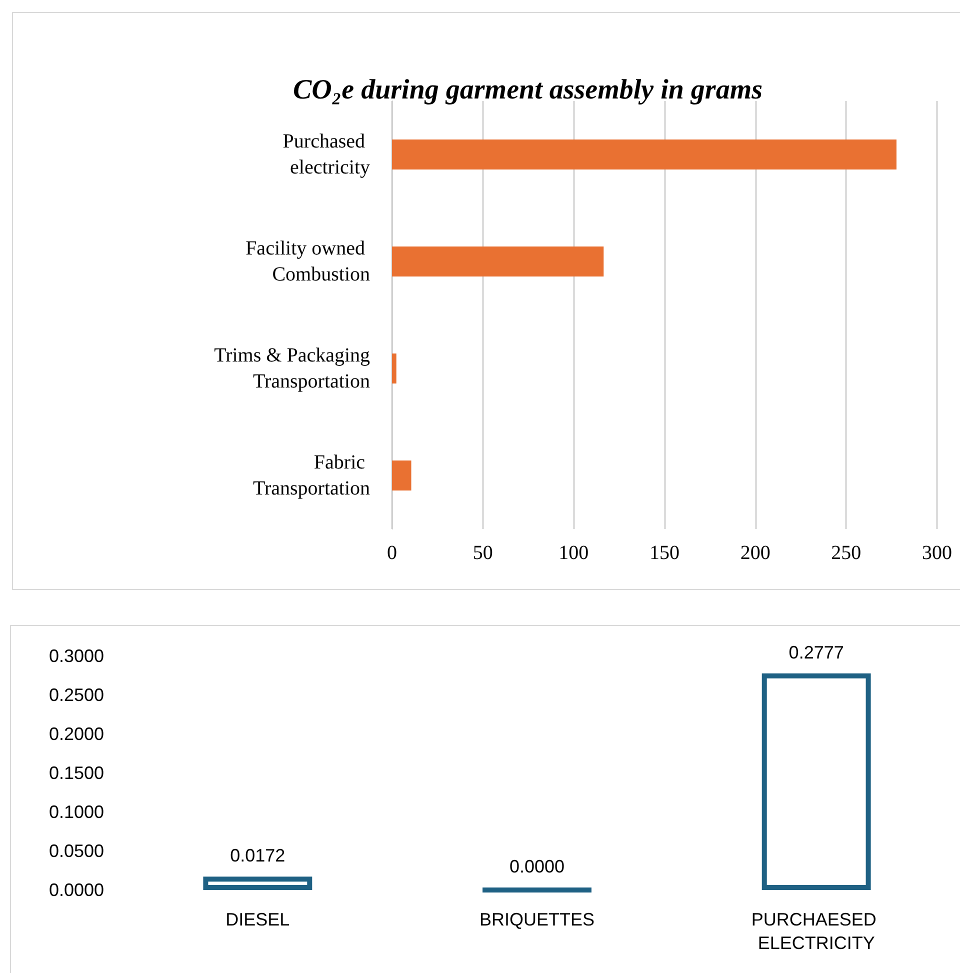  What do you see at coordinates (846, 553) in the screenshot?
I see `x-tick-label: 250` at bounding box center [846, 553].